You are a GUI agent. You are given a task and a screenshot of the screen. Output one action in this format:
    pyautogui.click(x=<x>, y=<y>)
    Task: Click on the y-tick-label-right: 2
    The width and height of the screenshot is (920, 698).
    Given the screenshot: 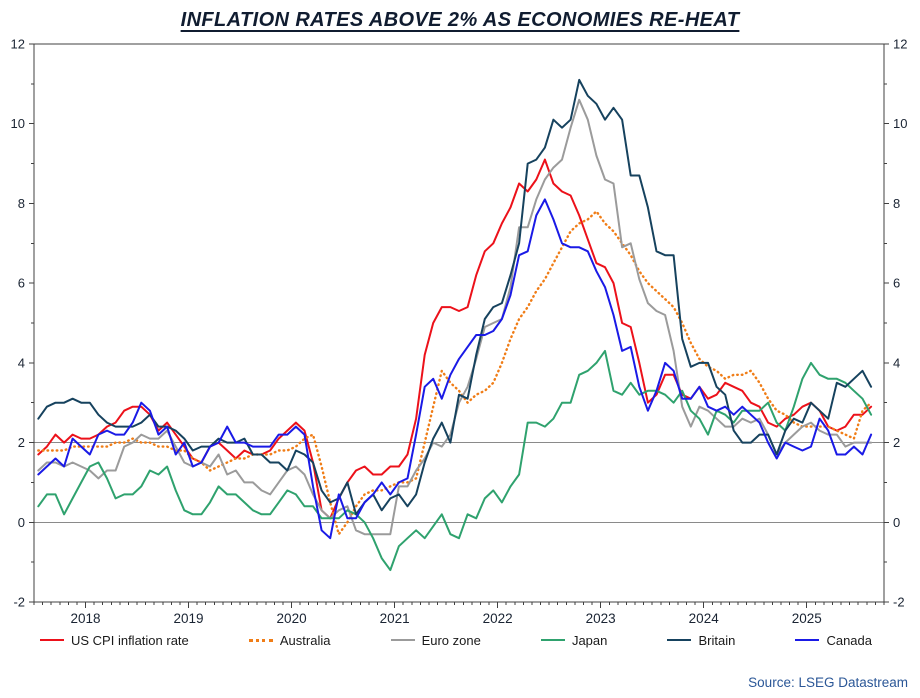 What is the action you would take?
    pyautogui.click(x=896, y=442)
    